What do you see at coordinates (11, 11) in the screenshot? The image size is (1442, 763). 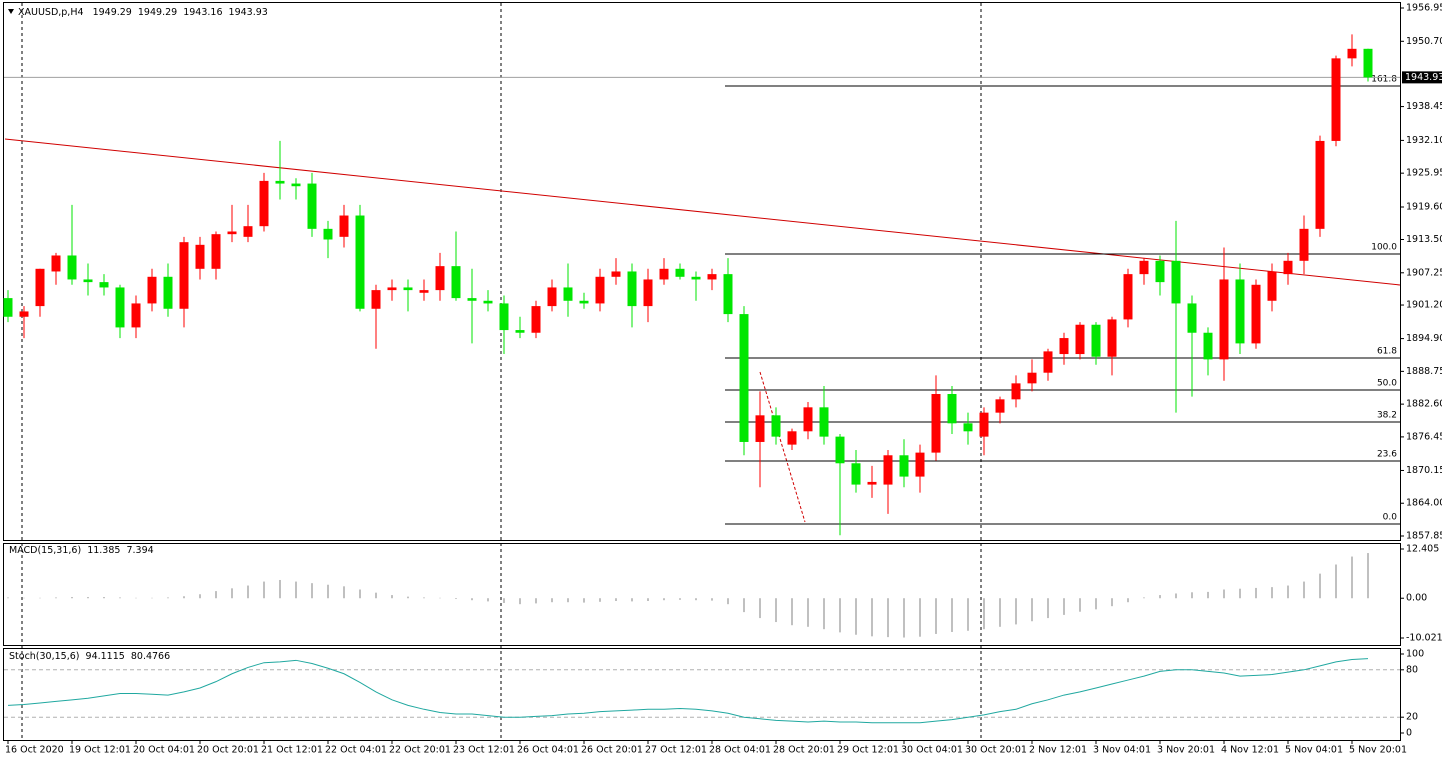 I see `menu-arrow` at bounding box center [11, 11].